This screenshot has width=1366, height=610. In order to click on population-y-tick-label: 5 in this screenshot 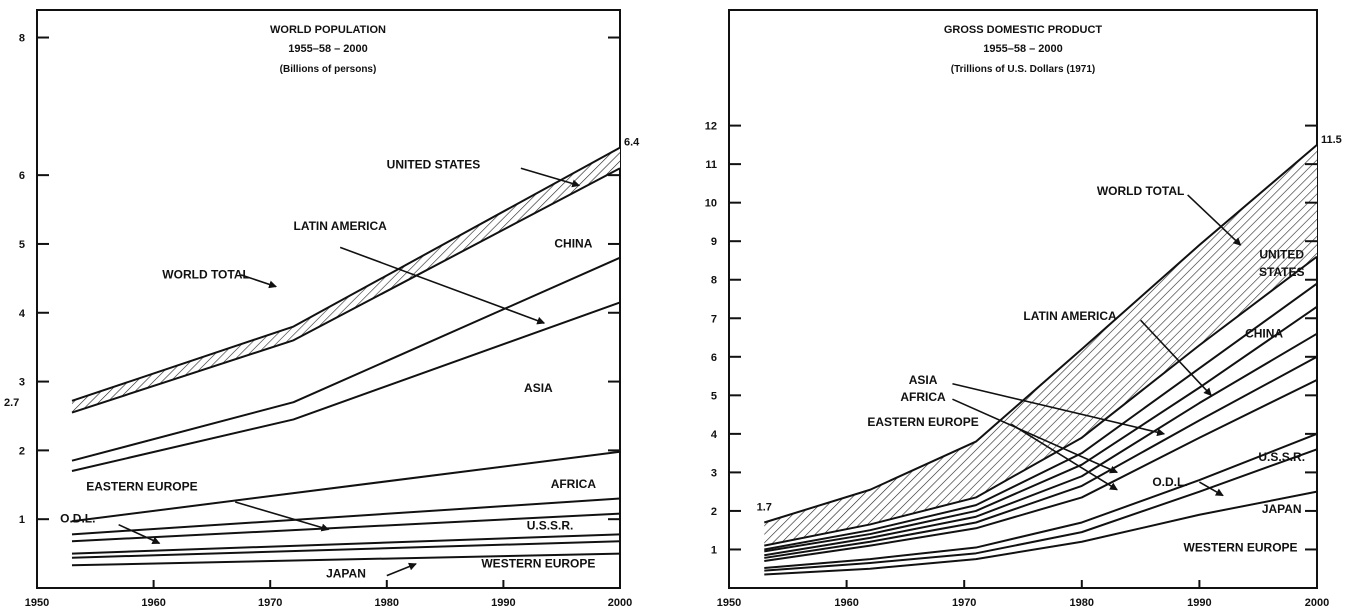, I will do `click(22, 245)`.